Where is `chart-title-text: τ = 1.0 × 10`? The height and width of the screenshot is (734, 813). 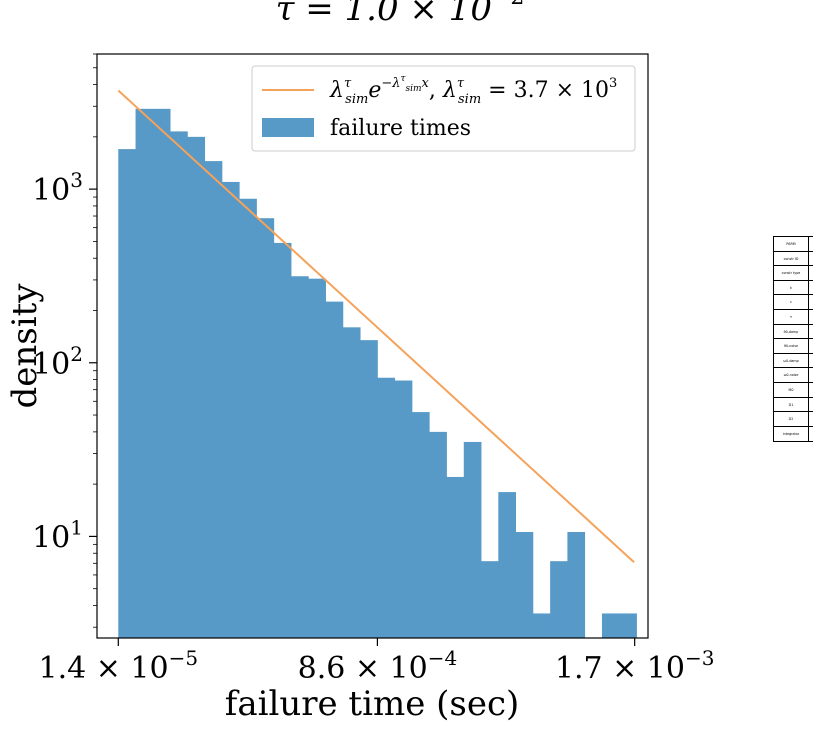
chart-title-text: τ = 1.0 × 10 is located at coordinates (384, 14).